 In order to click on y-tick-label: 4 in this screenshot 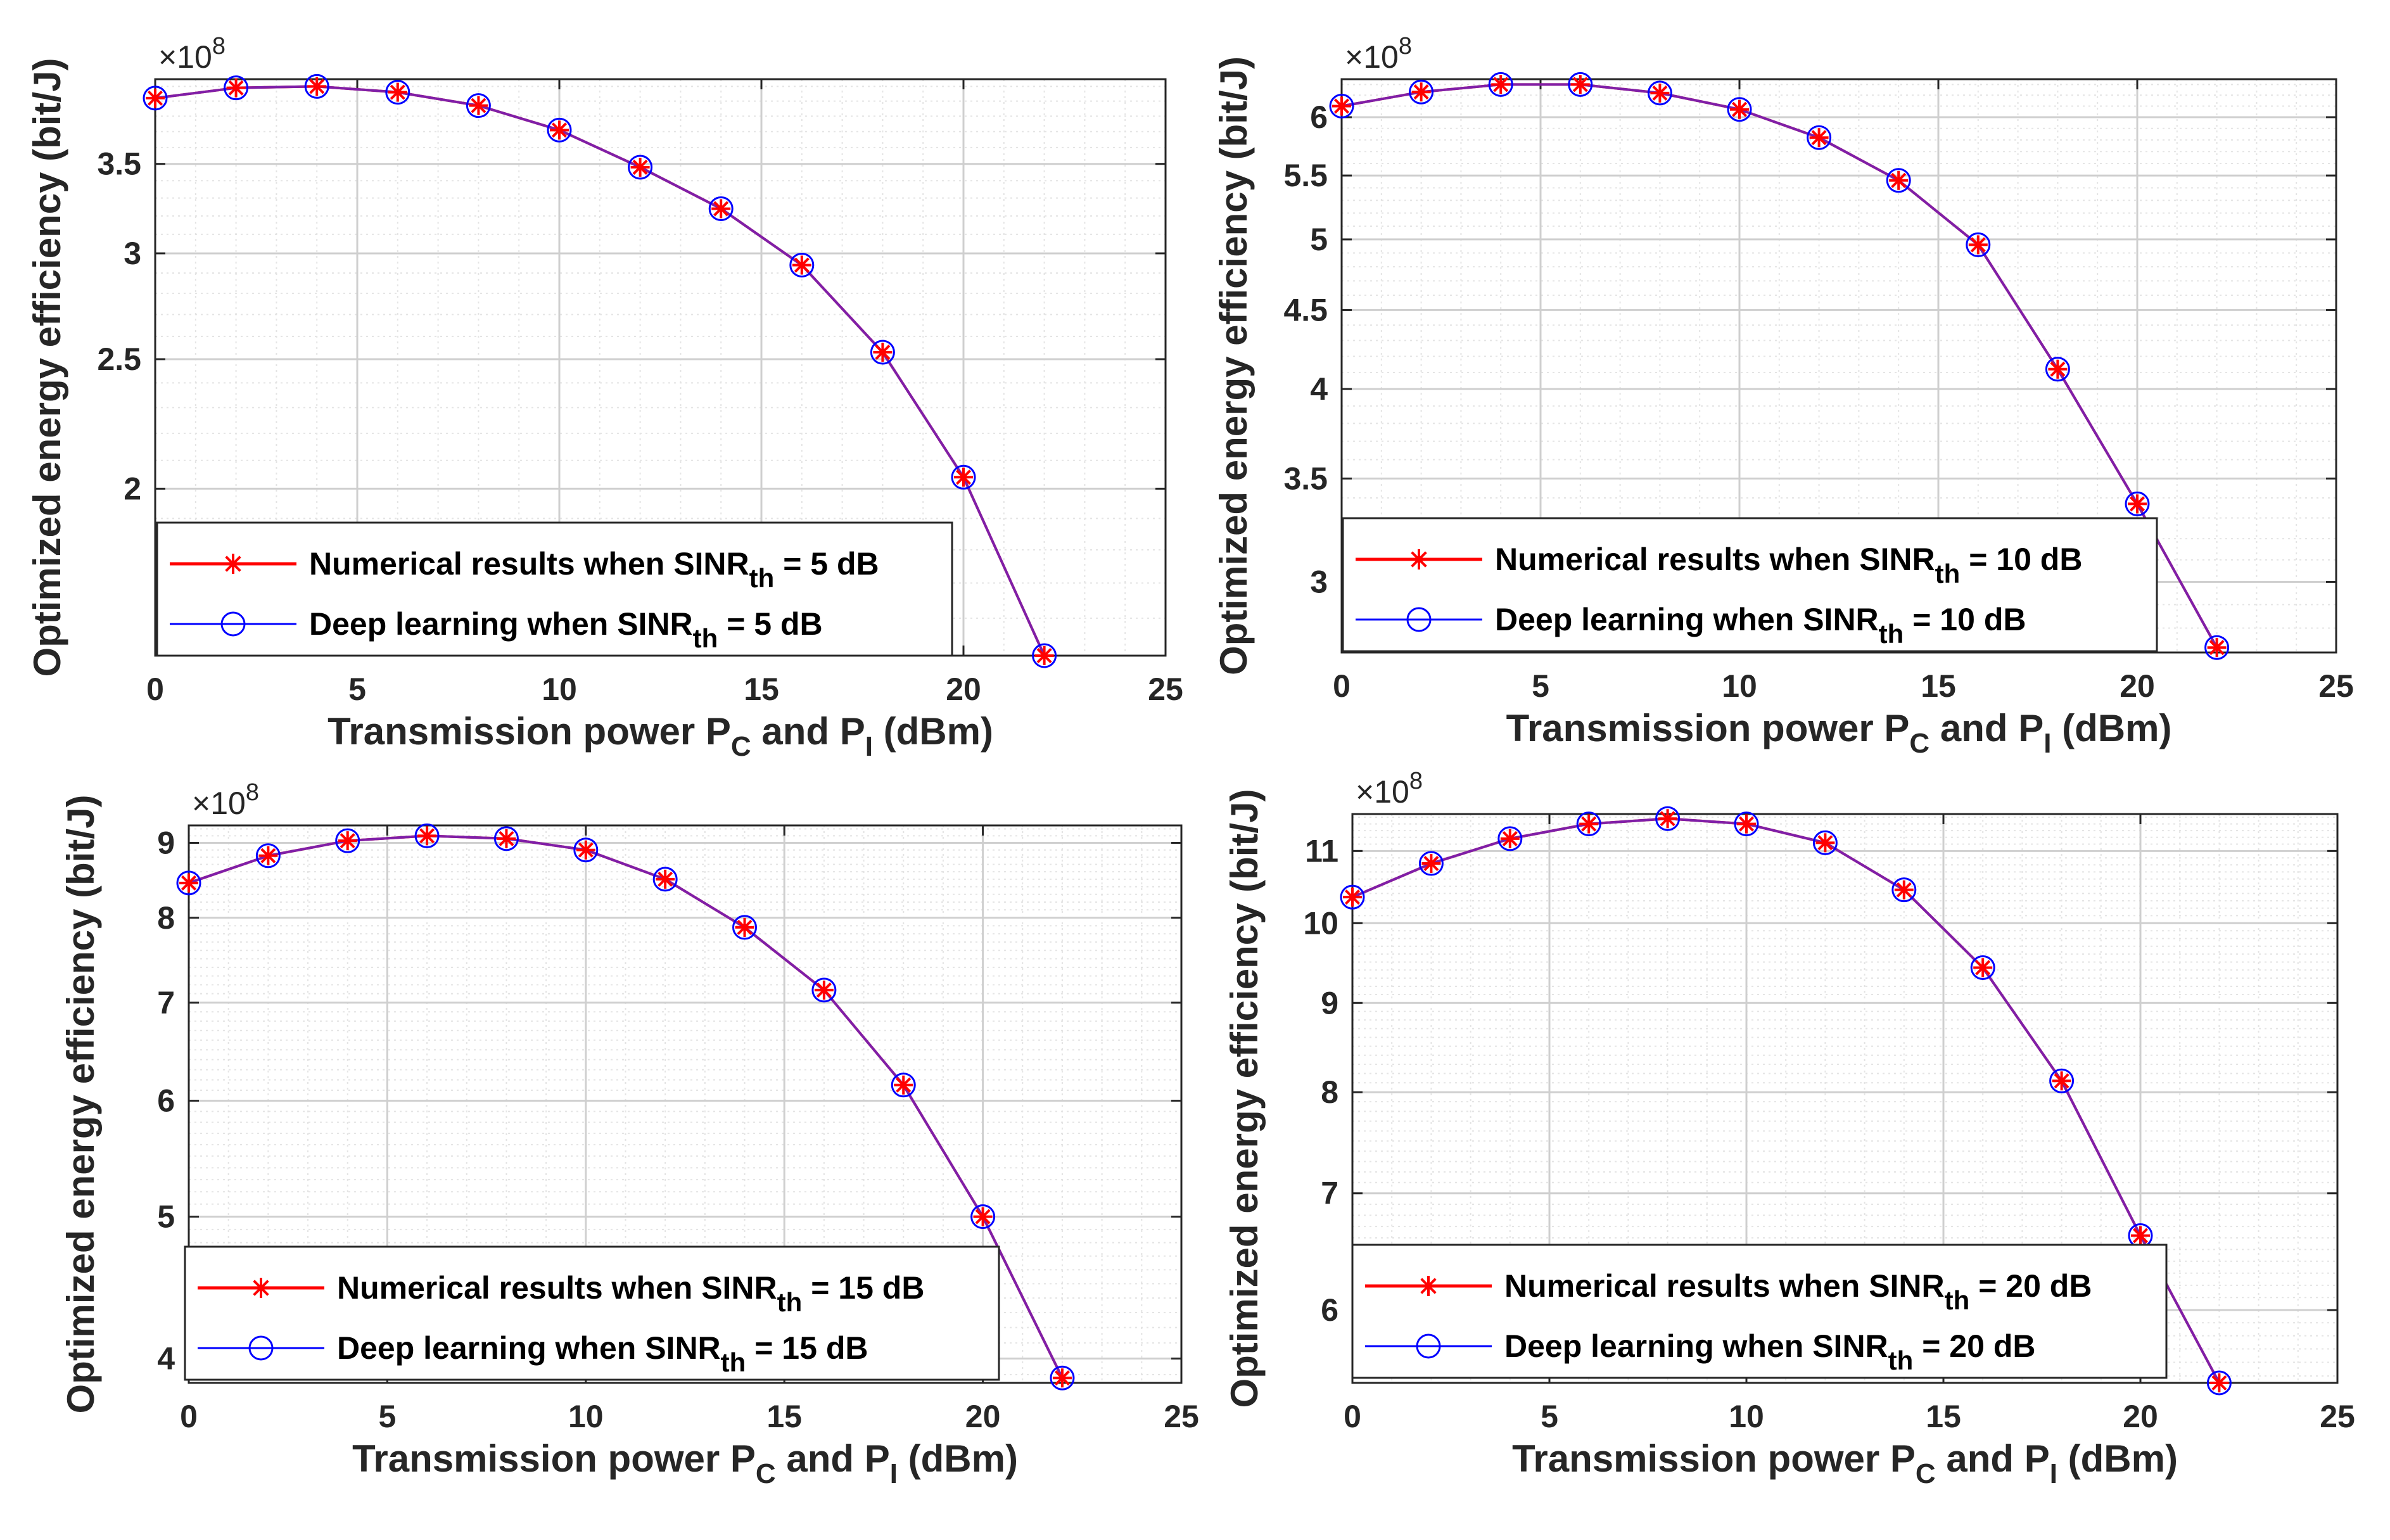, I will do `click(1319, 389)`.